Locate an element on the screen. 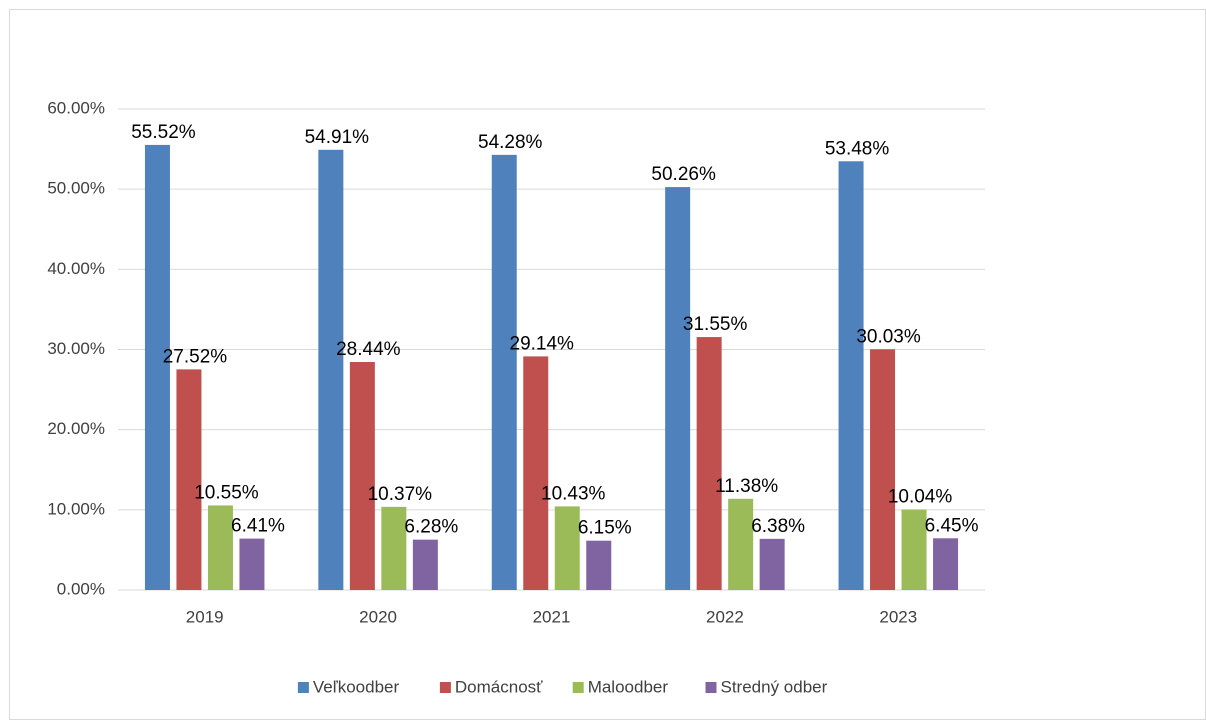 This screenshot has height=725, width=1206. data-label: 10.37% is located at coordinates (400, 494).